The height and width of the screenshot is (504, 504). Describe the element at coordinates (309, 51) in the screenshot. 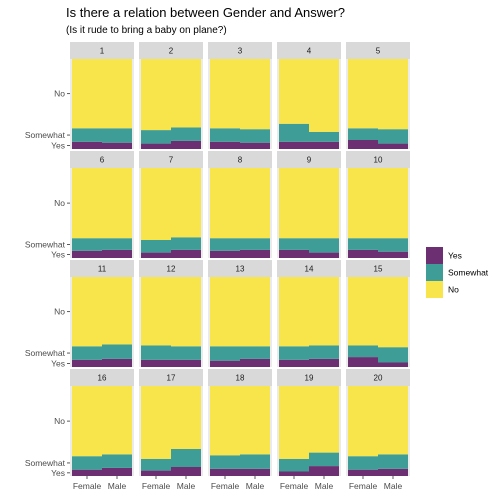

I see `facet-strip-label: 4` at that location.